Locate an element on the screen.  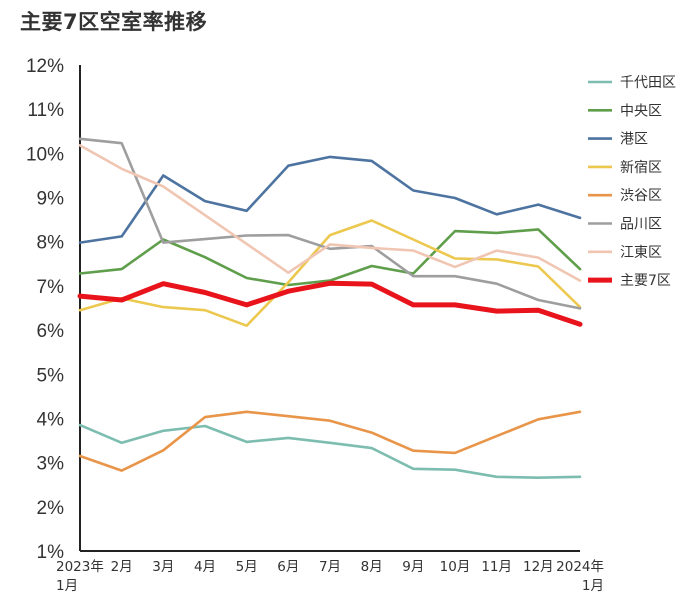
y-tick-label: 11% is located at coordinates (45, 110).